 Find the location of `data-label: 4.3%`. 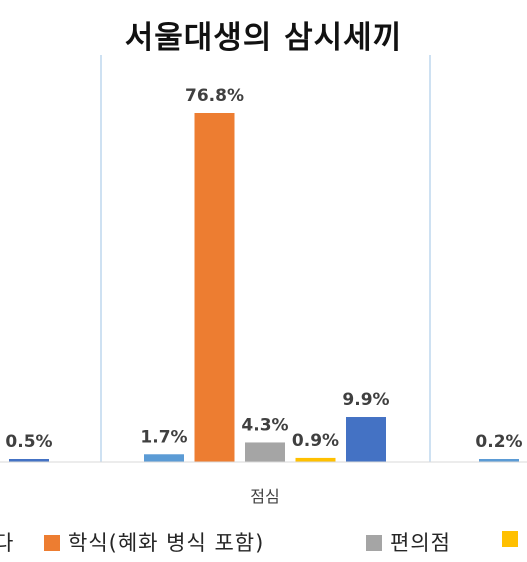

data-label: 4.3% is located at coordinates (264, 425).